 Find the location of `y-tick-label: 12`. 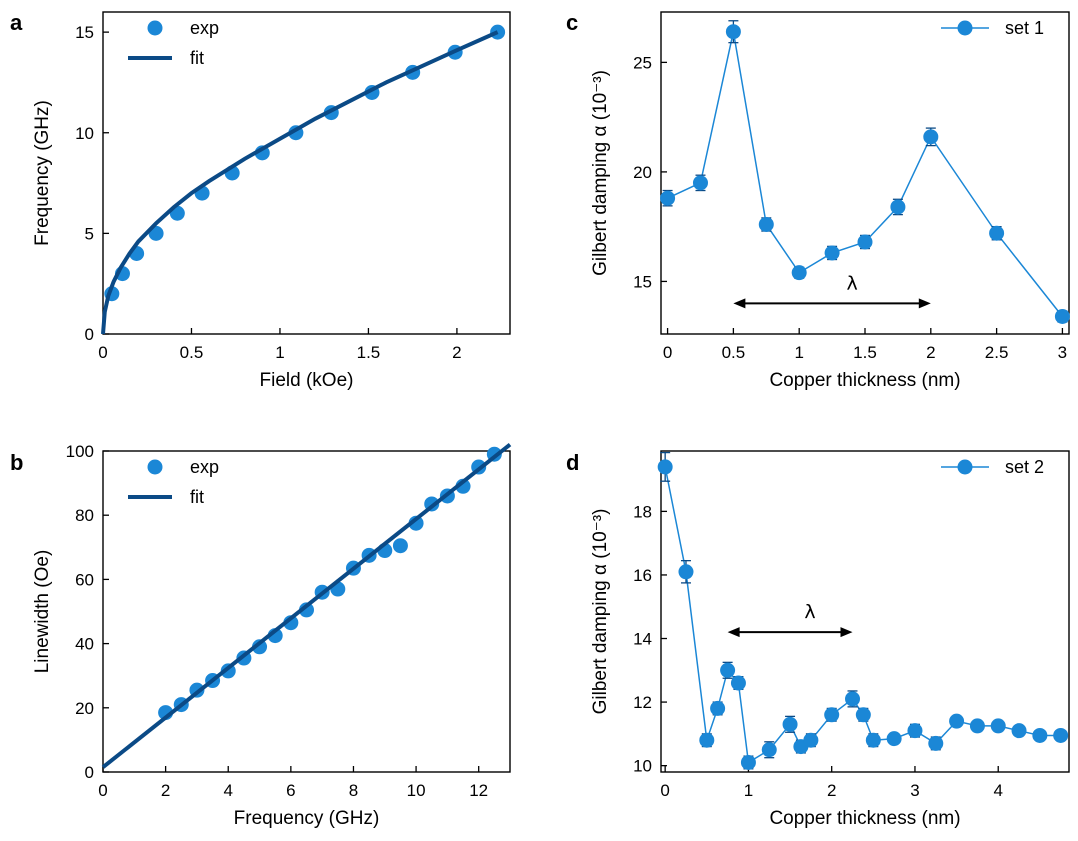

y-tick-label: 12 is located at coordinates (642, 702).